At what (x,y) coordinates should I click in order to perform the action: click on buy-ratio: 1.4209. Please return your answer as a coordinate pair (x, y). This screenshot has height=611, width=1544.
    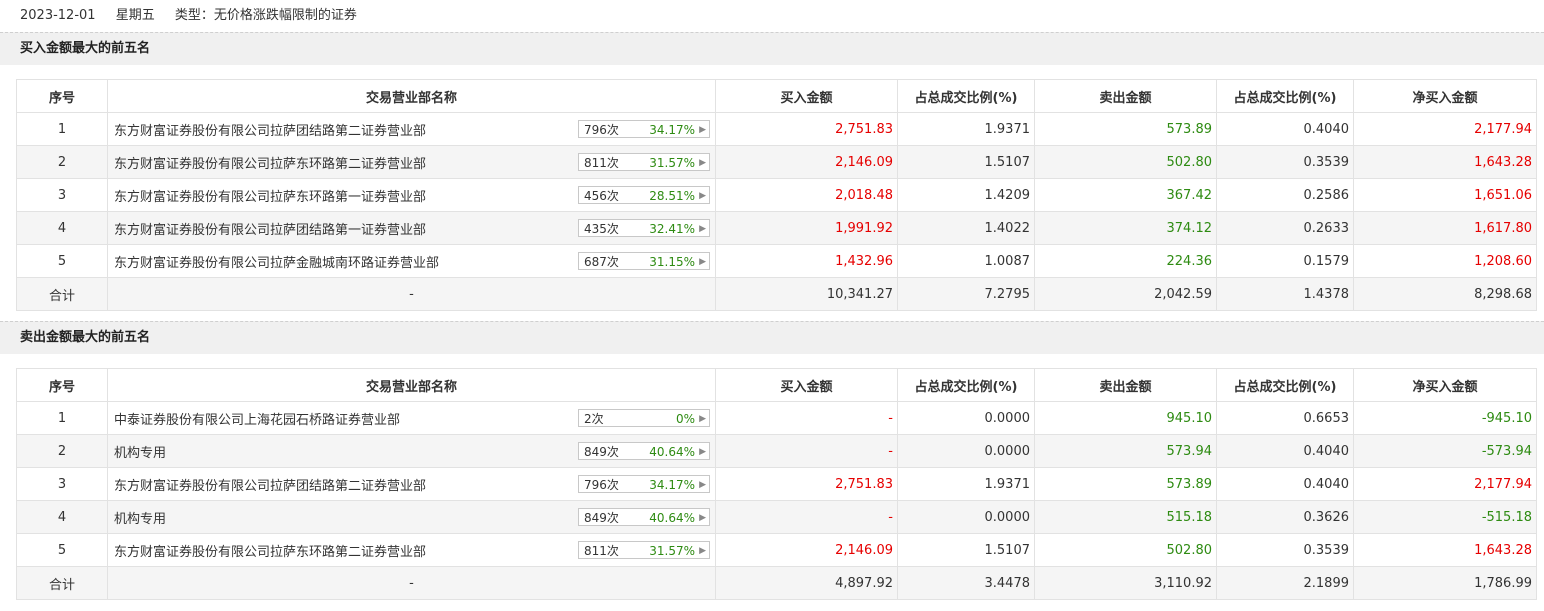
    Looking at the image, I should click on (966, 195).